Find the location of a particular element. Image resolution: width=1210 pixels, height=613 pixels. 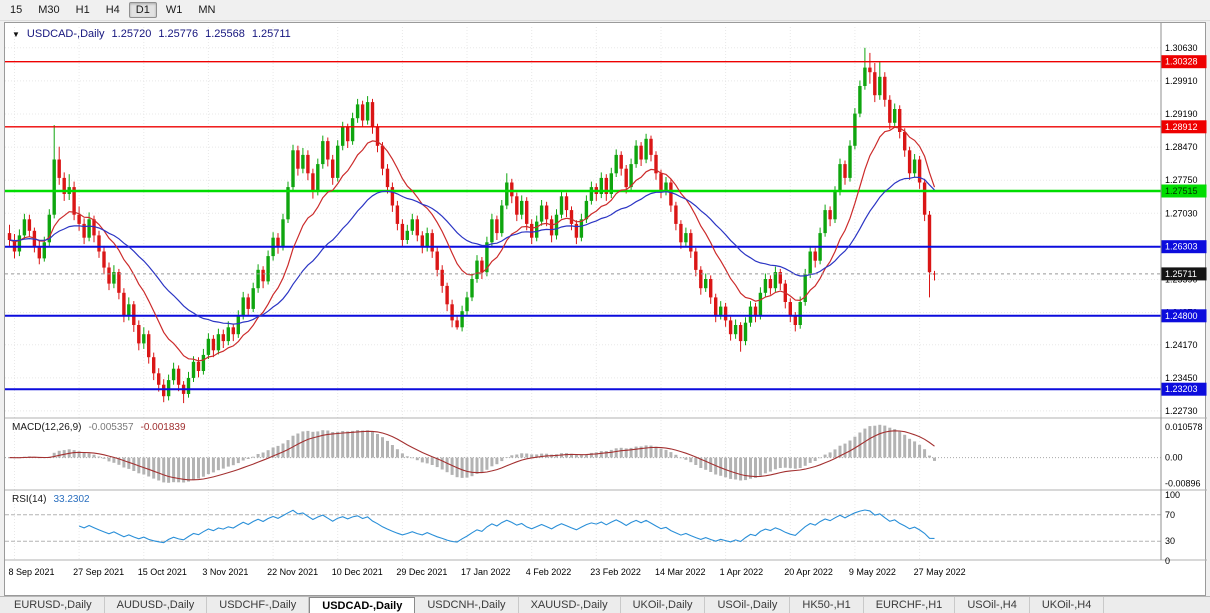

chart-tab-audusddaily: AUDUSD-,Daily is located at coordinates (156, 605).